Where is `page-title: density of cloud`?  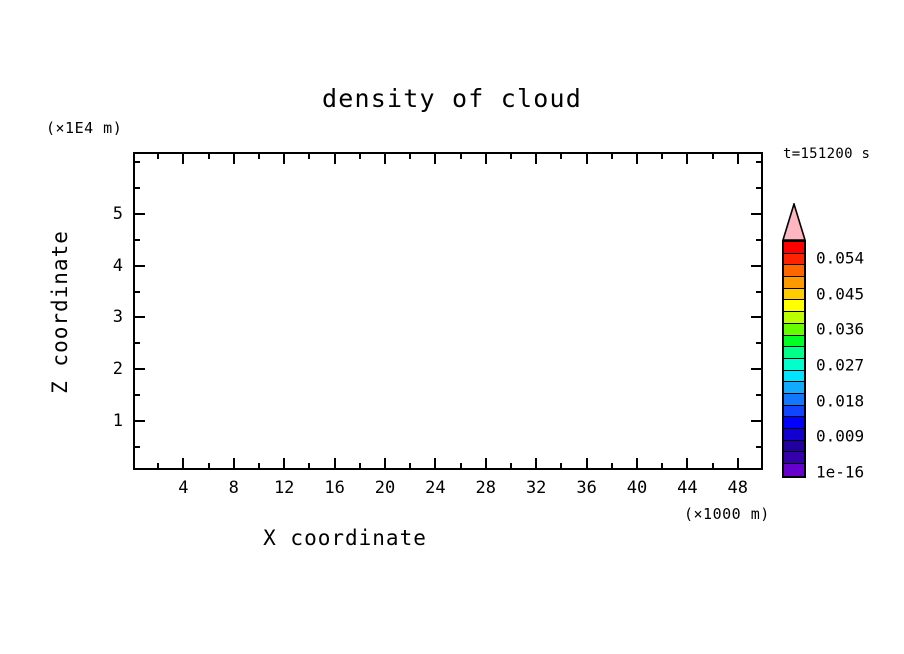 page-title: density of cloud is located at coordinates (452, 98).